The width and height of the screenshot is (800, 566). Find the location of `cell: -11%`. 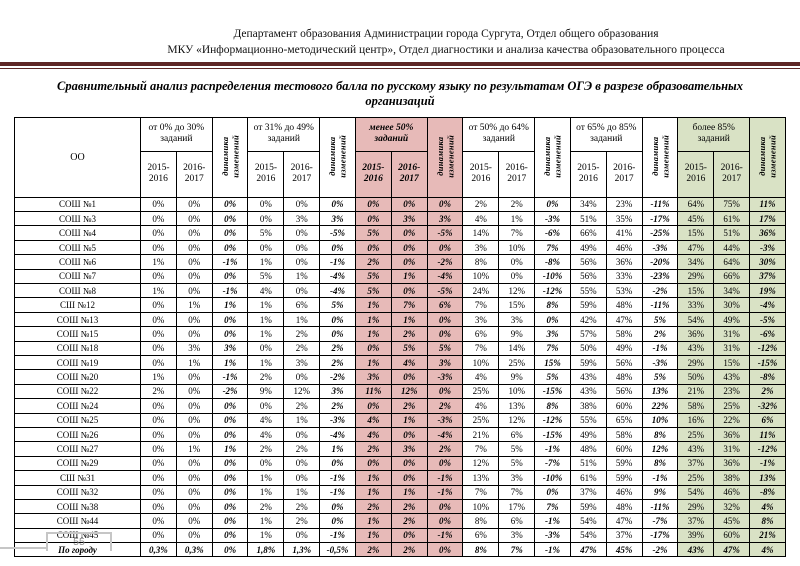

cell: -11% is located at coordinates (660, 305).